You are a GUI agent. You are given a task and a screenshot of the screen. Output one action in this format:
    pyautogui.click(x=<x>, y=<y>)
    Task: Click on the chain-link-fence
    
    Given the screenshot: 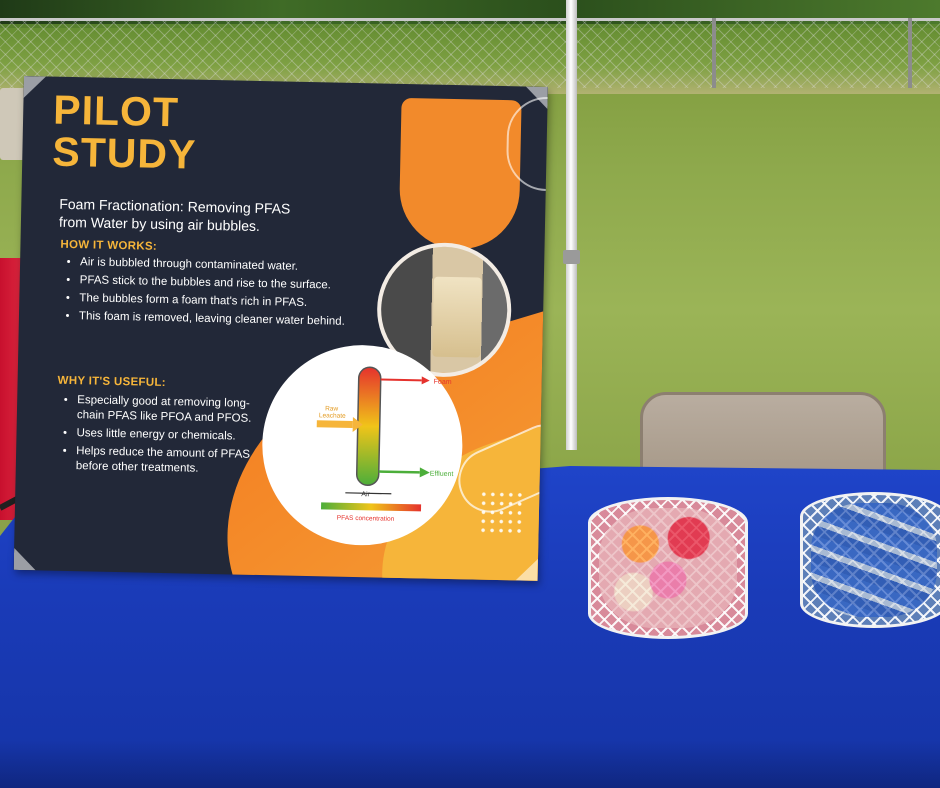 What is the action you would take?
    pyautogui.click(x=470, y=53)
    